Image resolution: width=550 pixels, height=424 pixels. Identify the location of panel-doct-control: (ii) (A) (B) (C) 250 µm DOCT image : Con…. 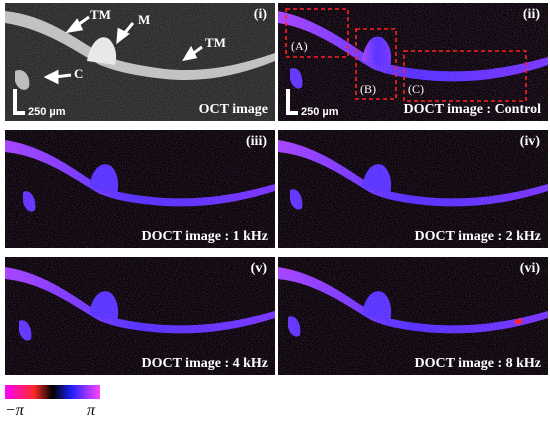
(413, 62).